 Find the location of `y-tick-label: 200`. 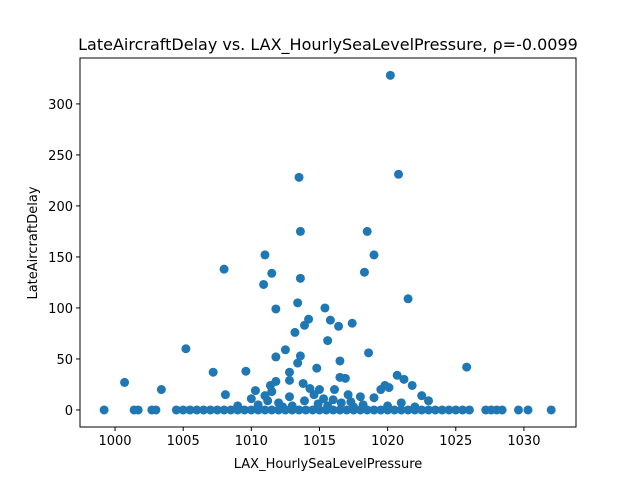

y-tick-label: 200 is located at coordinates (60, 207).